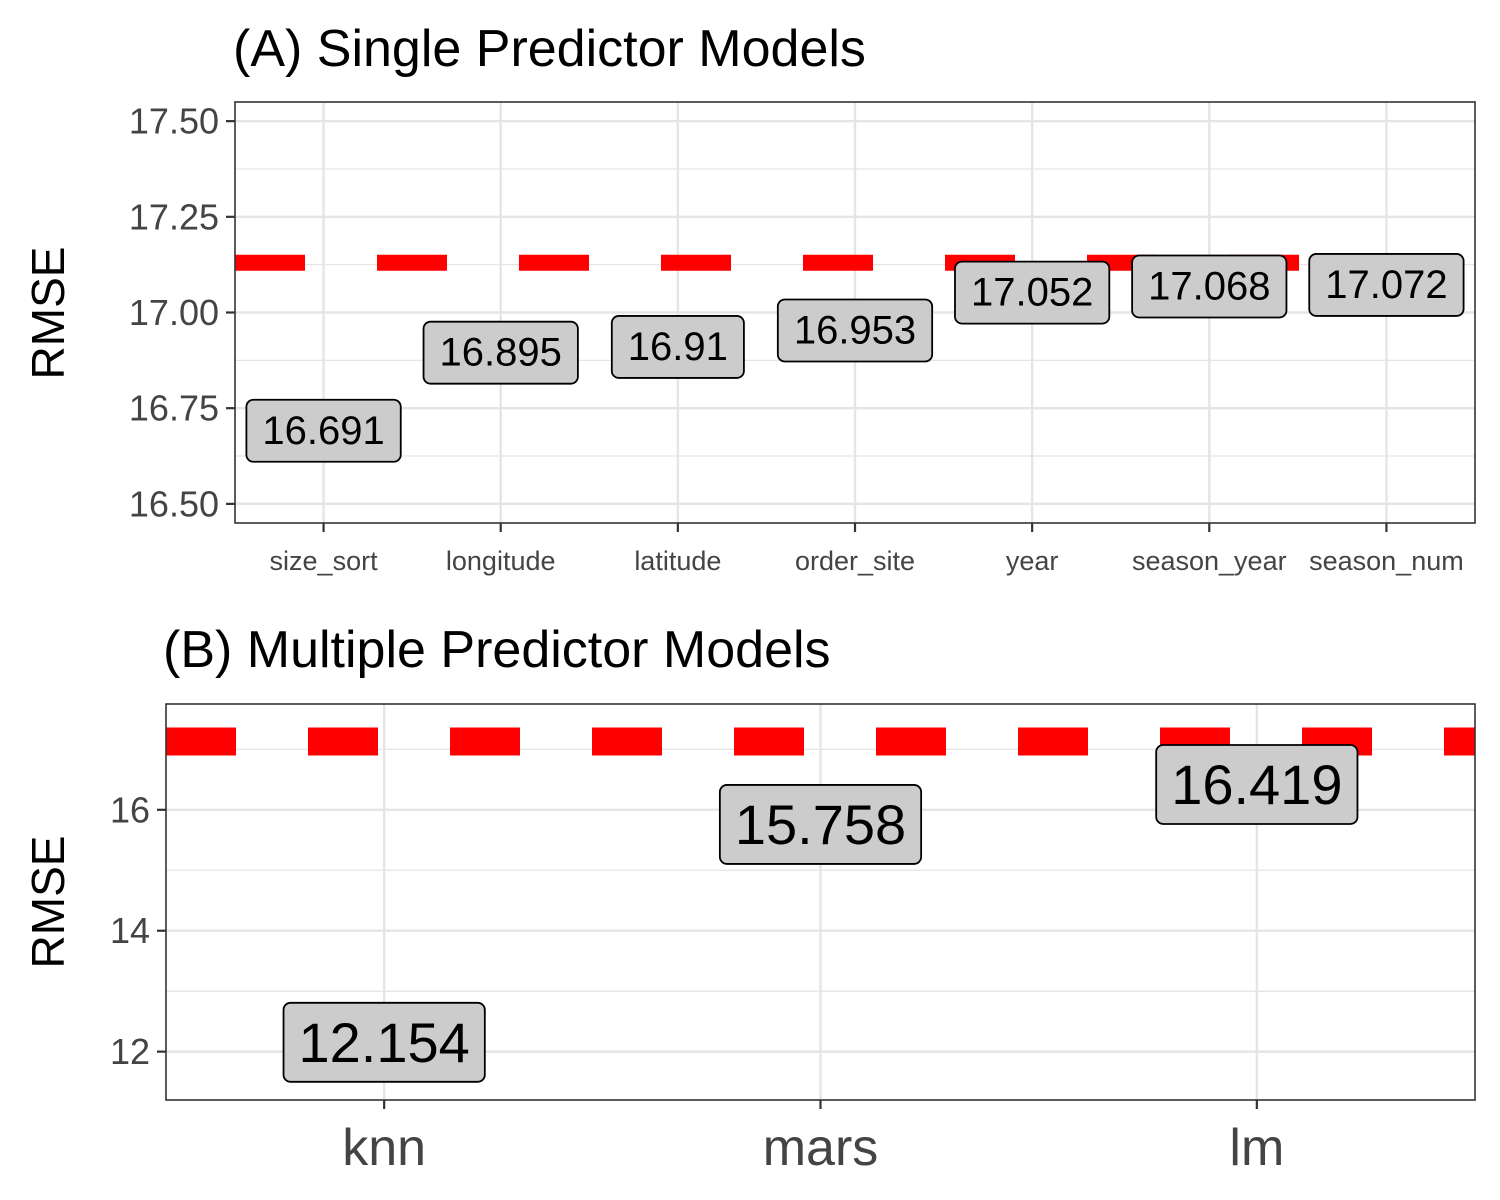  What do you see at coordinates (48, 313) in the screenshot?
I see `panel-a-y-axis-label: RMSE` at bounding box center [48, 313].